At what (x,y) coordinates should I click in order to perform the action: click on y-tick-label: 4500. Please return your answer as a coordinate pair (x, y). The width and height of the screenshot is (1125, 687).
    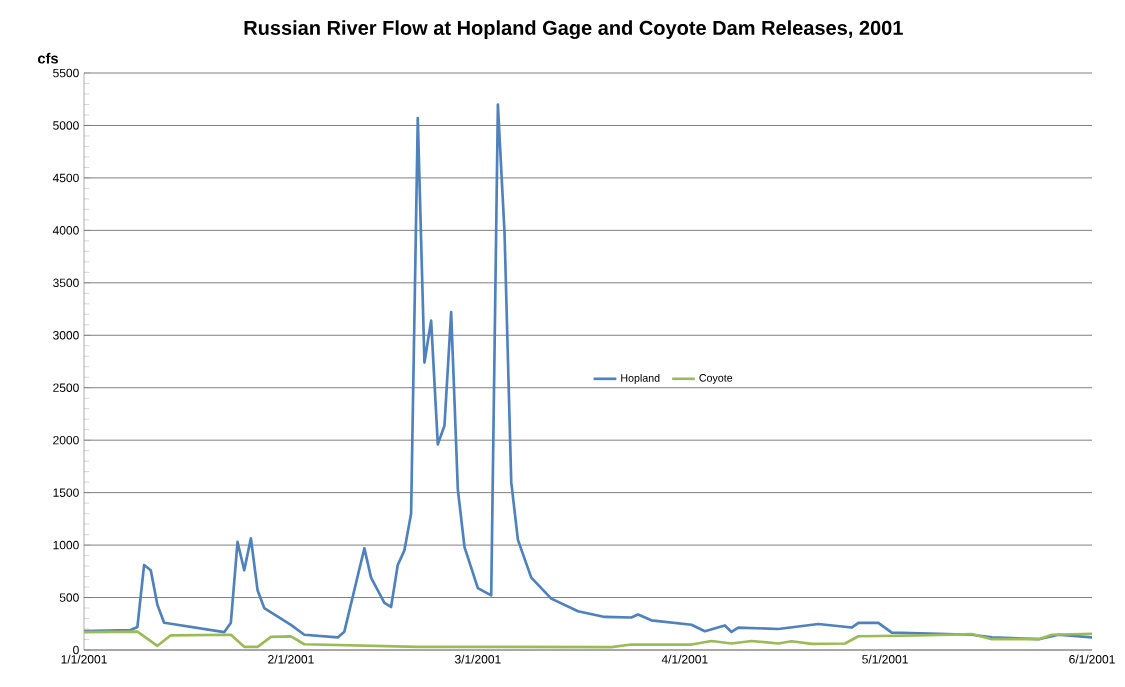
    Looking at the image, I should click on (65, 178).